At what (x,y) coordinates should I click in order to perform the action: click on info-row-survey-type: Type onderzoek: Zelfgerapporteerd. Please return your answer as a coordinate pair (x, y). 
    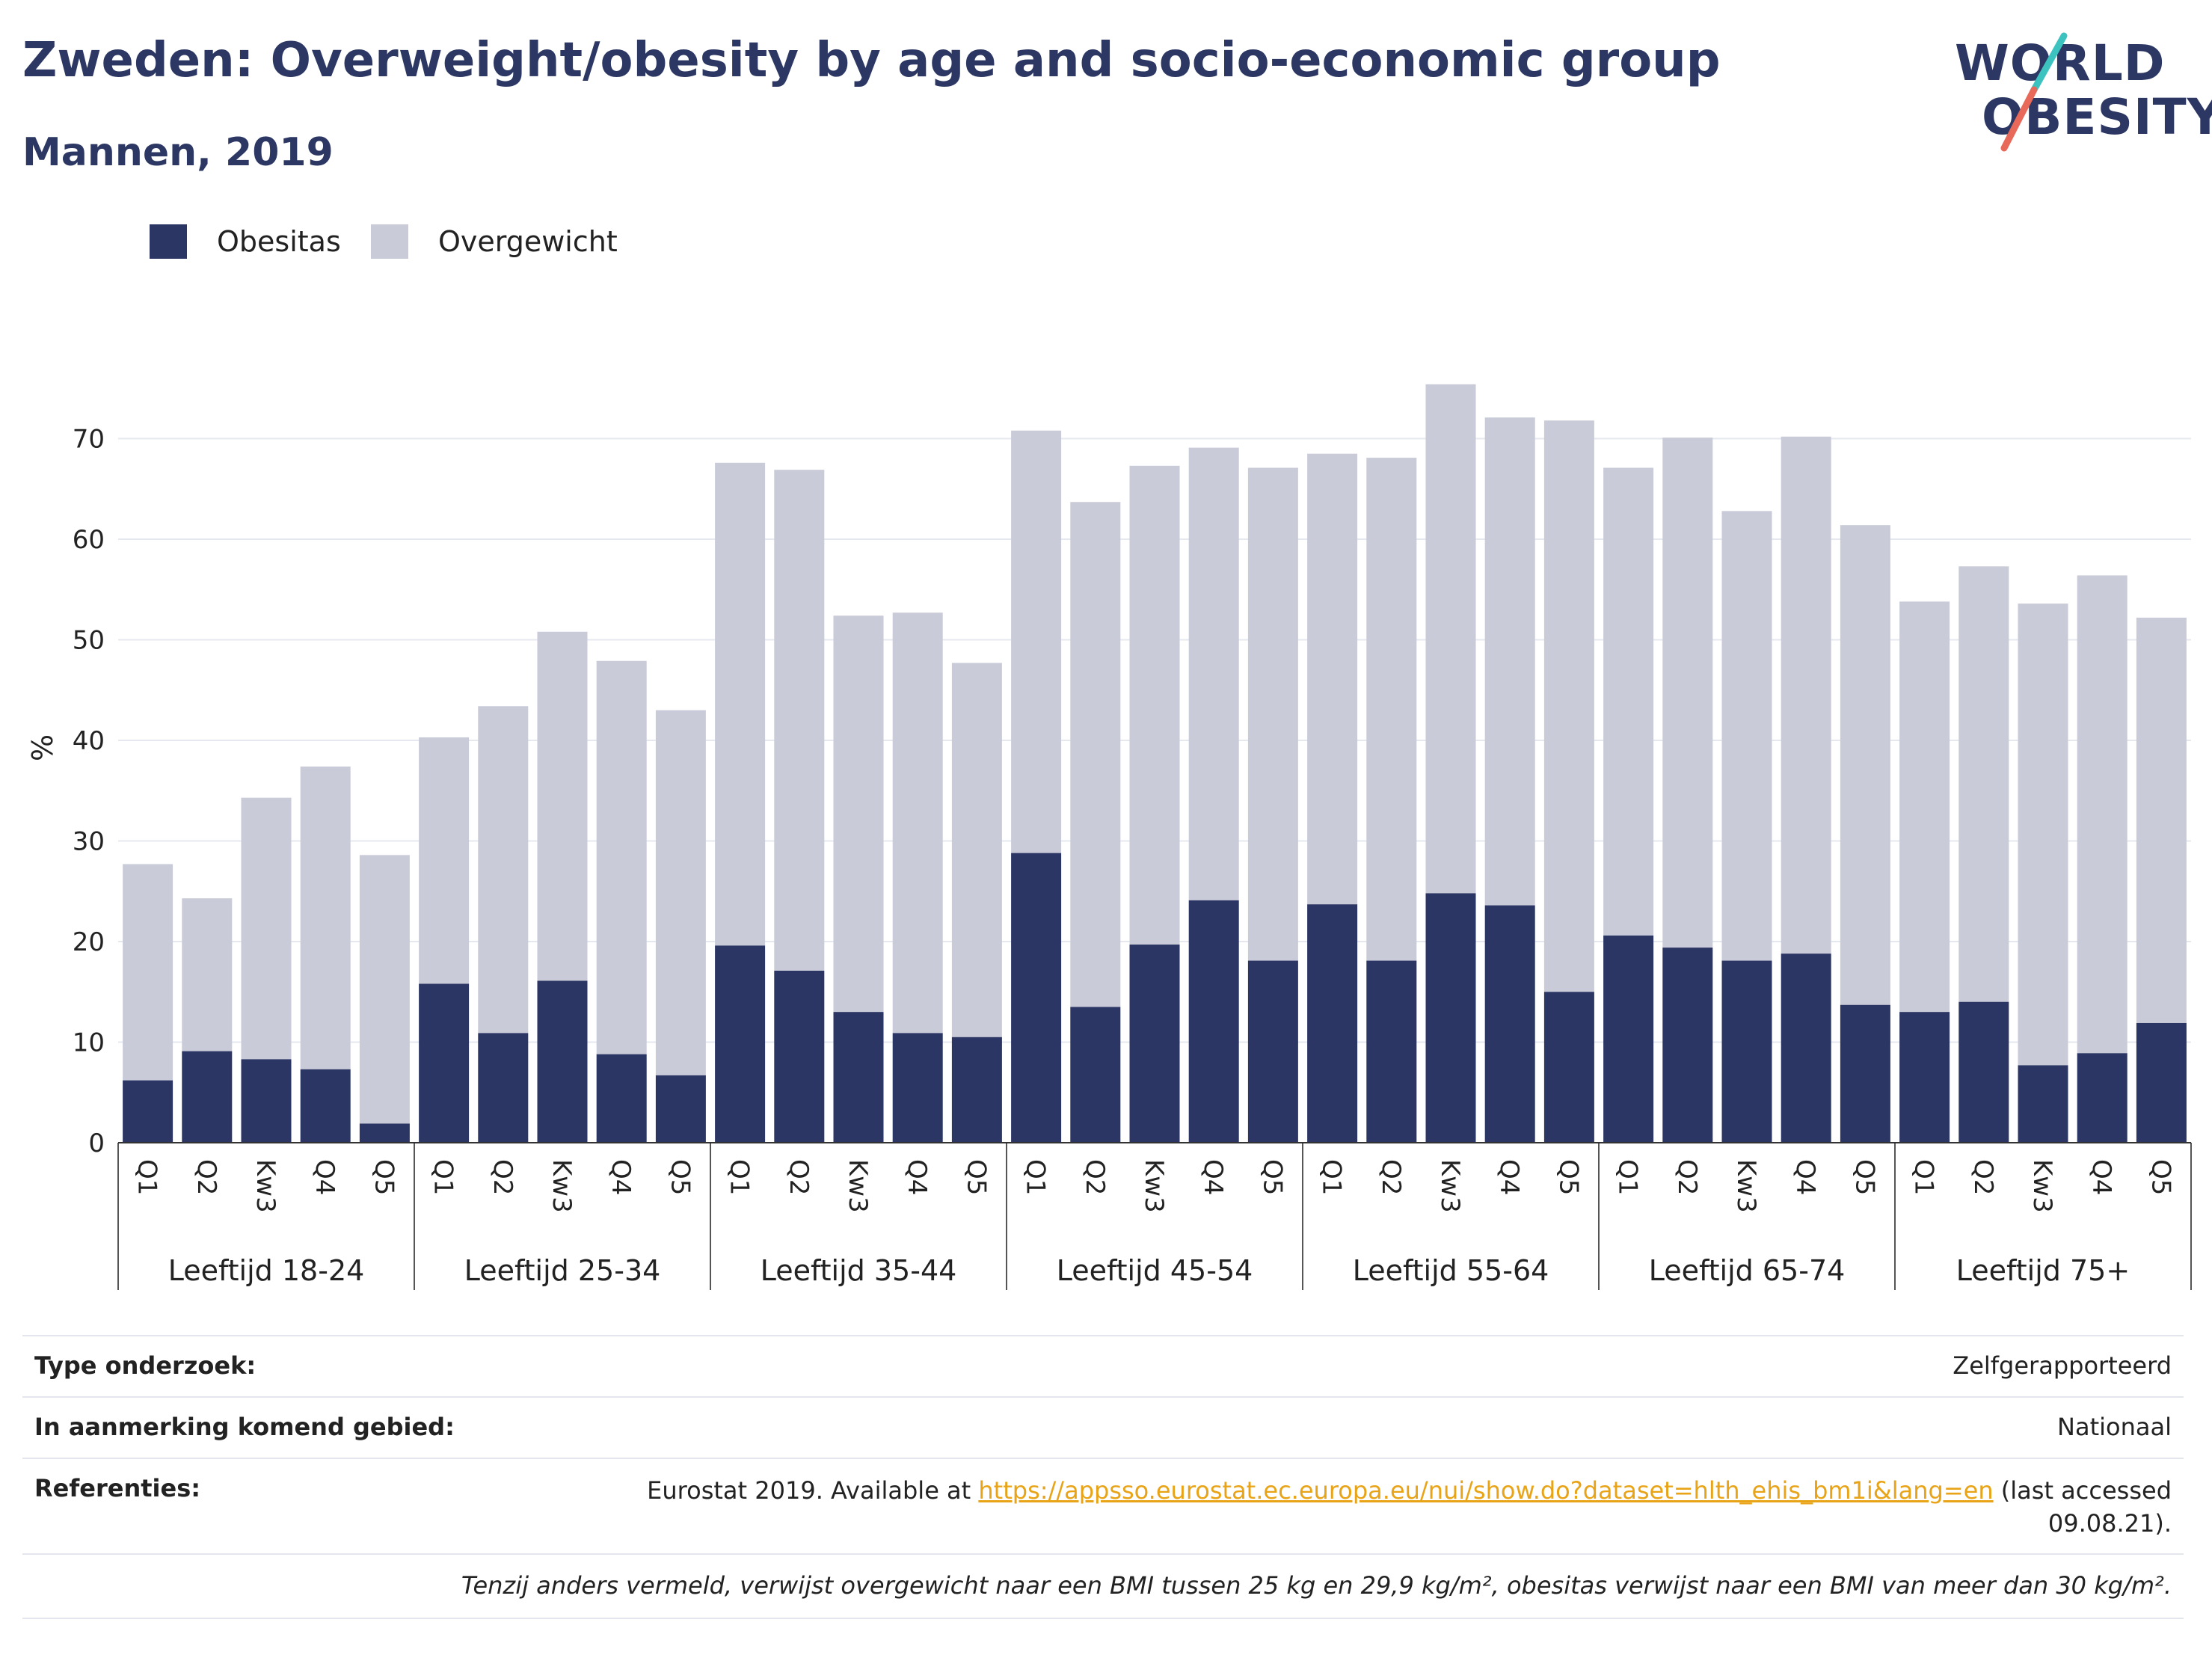
    Looking at the image, I should click on (1103, 1365).